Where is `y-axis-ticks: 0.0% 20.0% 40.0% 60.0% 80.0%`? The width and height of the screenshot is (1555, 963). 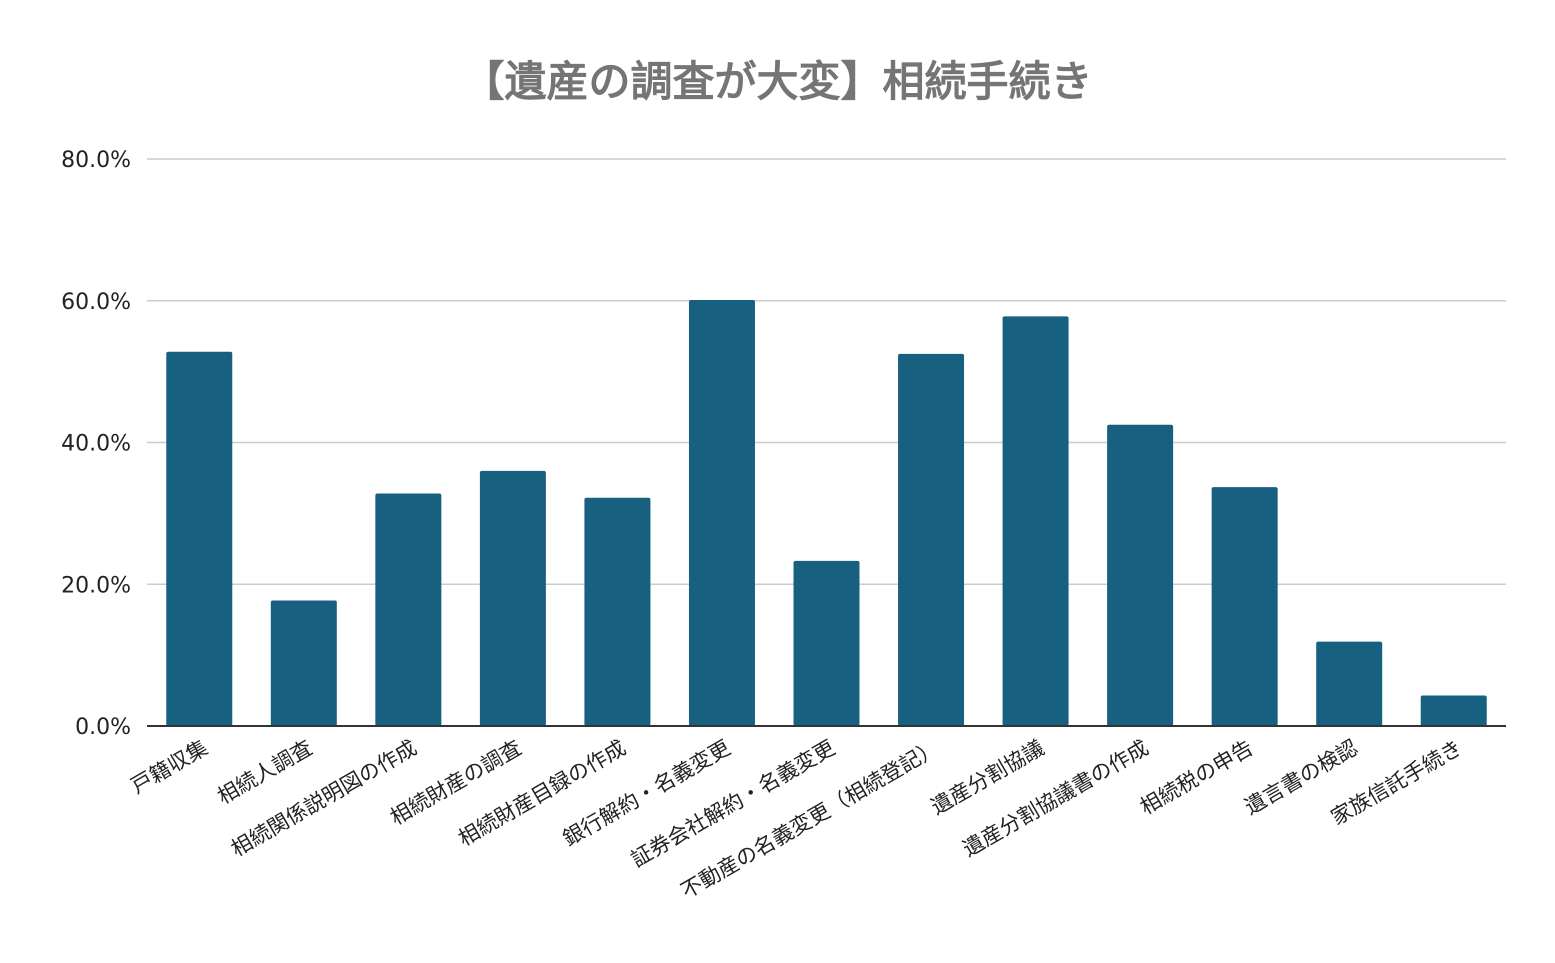
y-axis-ticks: 0.0% 20.0% 40.0% 60.0% 80.0% is located at coordinates (96, 444).